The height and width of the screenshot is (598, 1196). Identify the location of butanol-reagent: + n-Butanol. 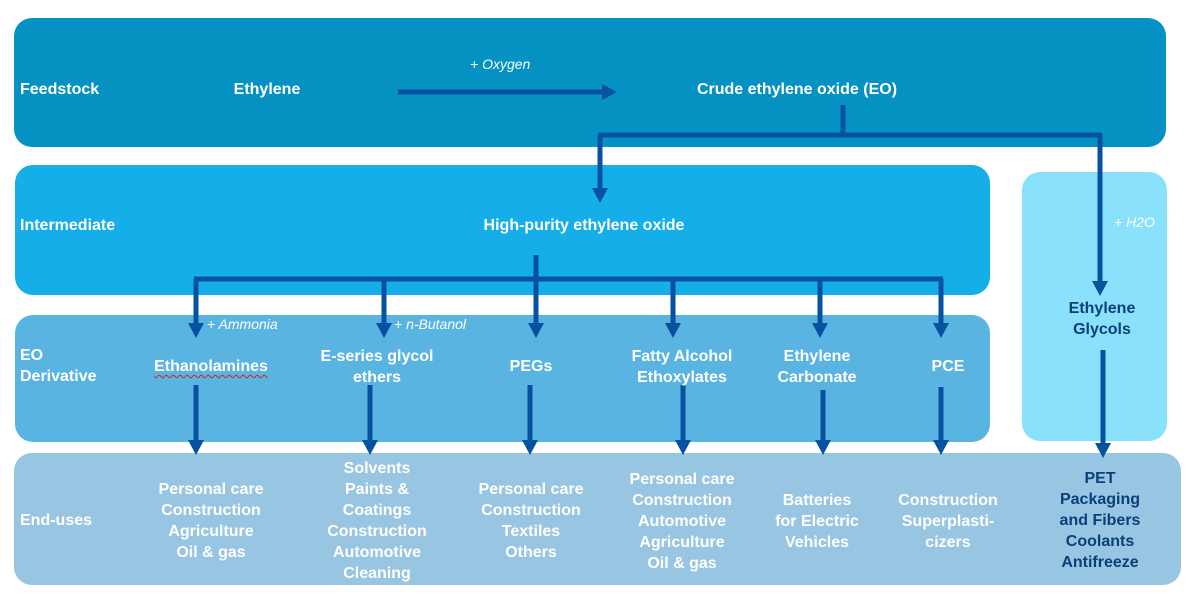
(430, 324).